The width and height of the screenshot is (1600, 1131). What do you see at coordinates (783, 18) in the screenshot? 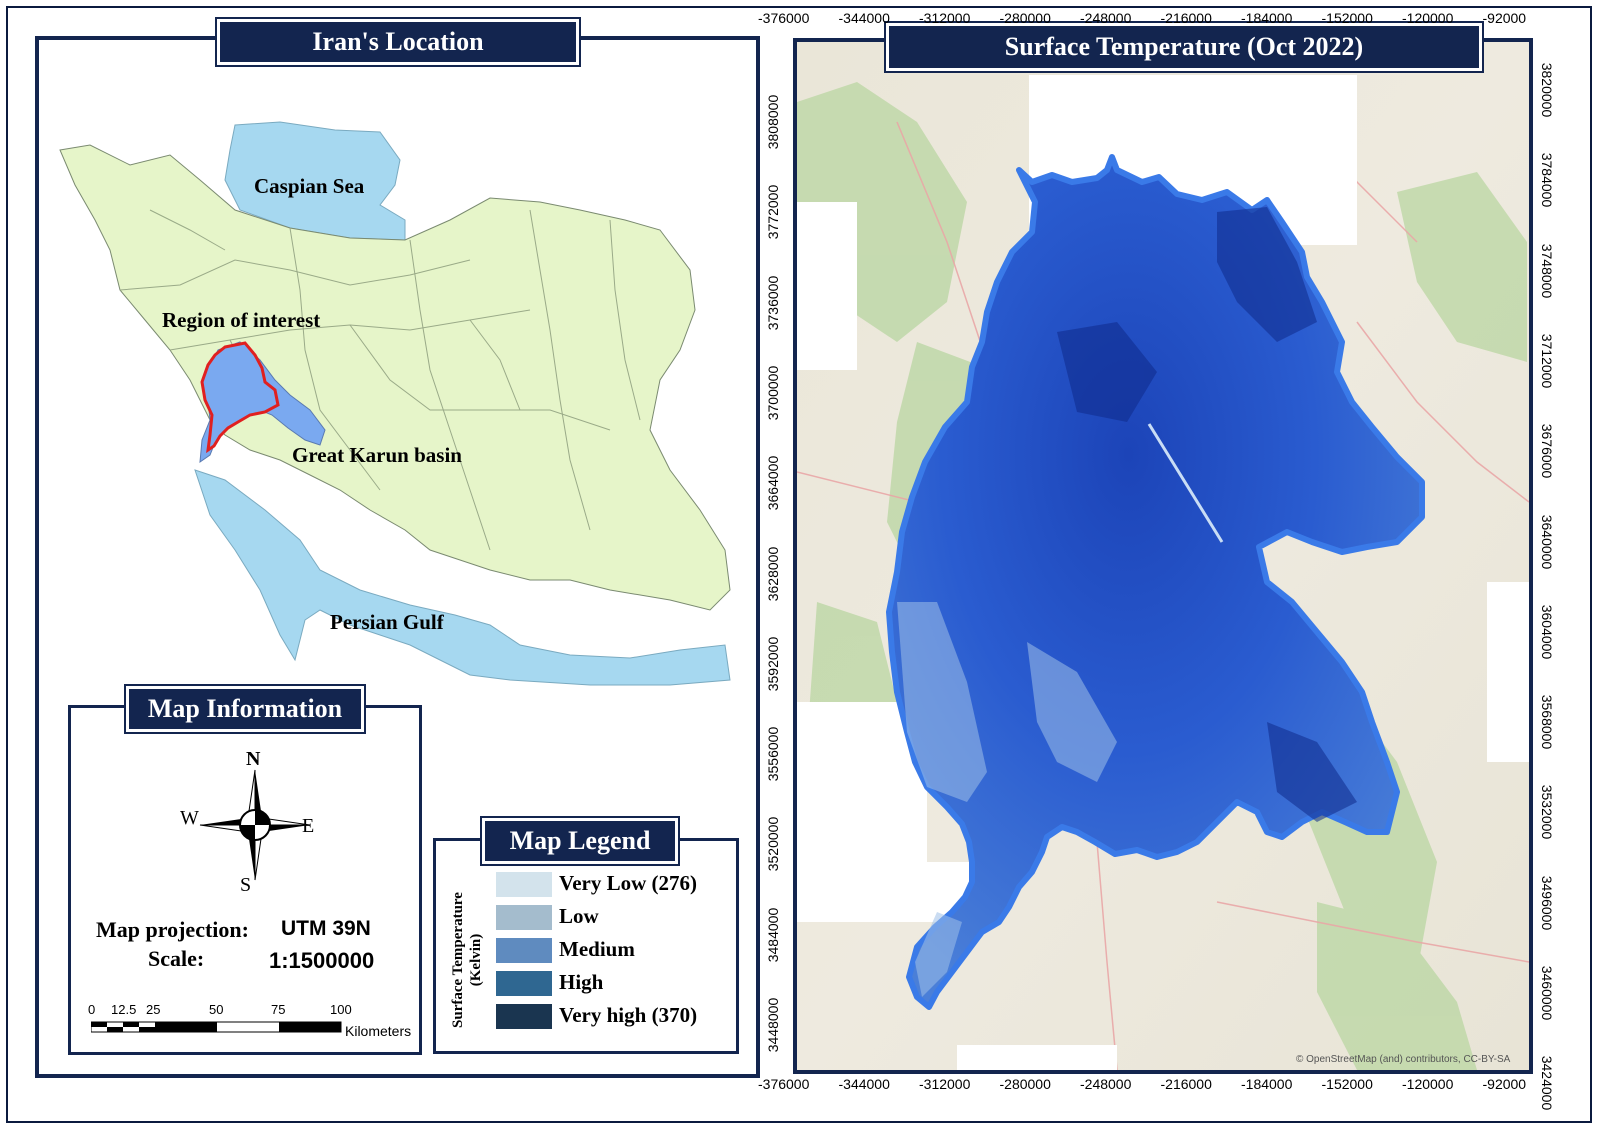
I see `x-tick-top-0: -376000` at bounding box center [783, 18].